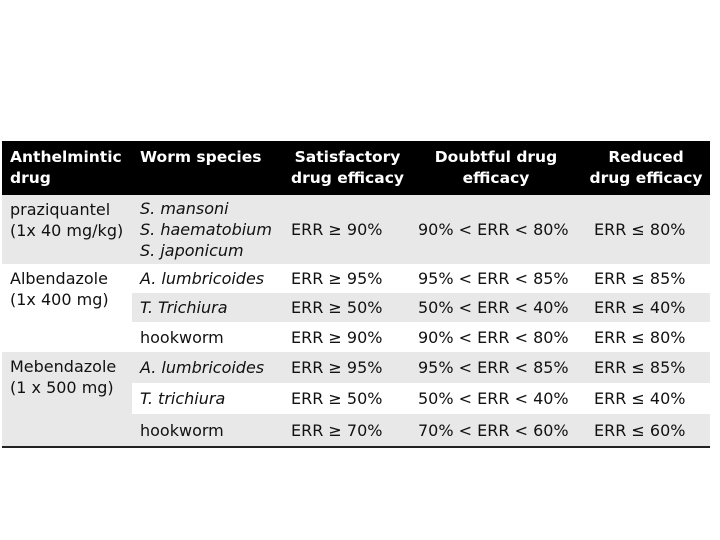 This screenshot has height=540, width=720. Describe the element at coordinates (356, 447) in the screenshot. I see `bottom-rule` at that location.